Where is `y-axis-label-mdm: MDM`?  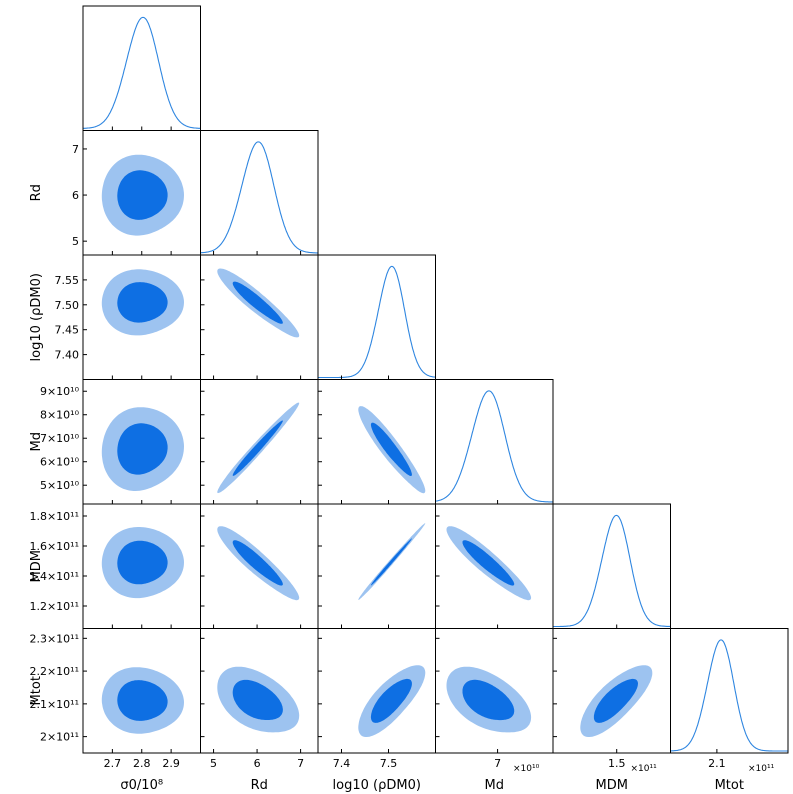 y-axis-label-mdm: MDM is located at coordinates (36, 566).